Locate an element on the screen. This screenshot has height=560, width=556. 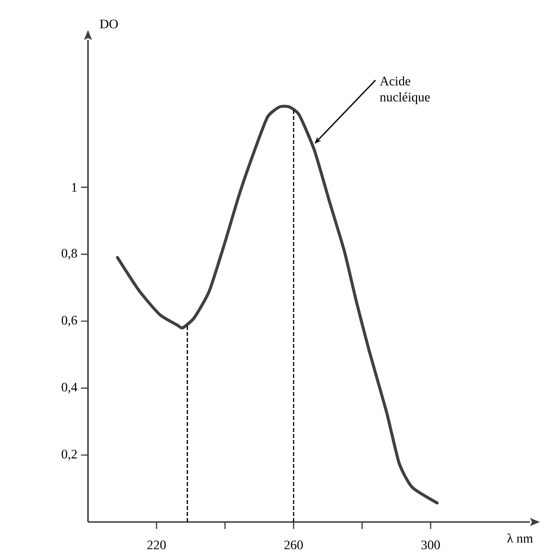
x-tick-label: 300 is located at coordinates (431, 545).